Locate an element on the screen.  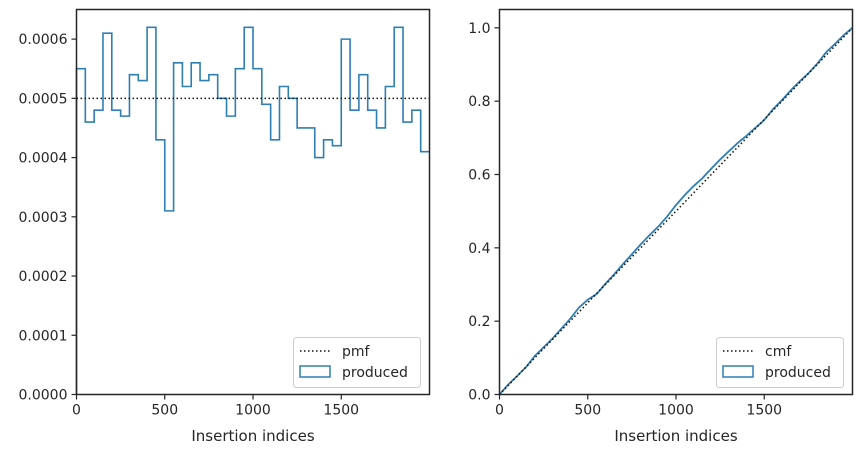
left-legend: pmf produced is located at coordinates (357, 362).